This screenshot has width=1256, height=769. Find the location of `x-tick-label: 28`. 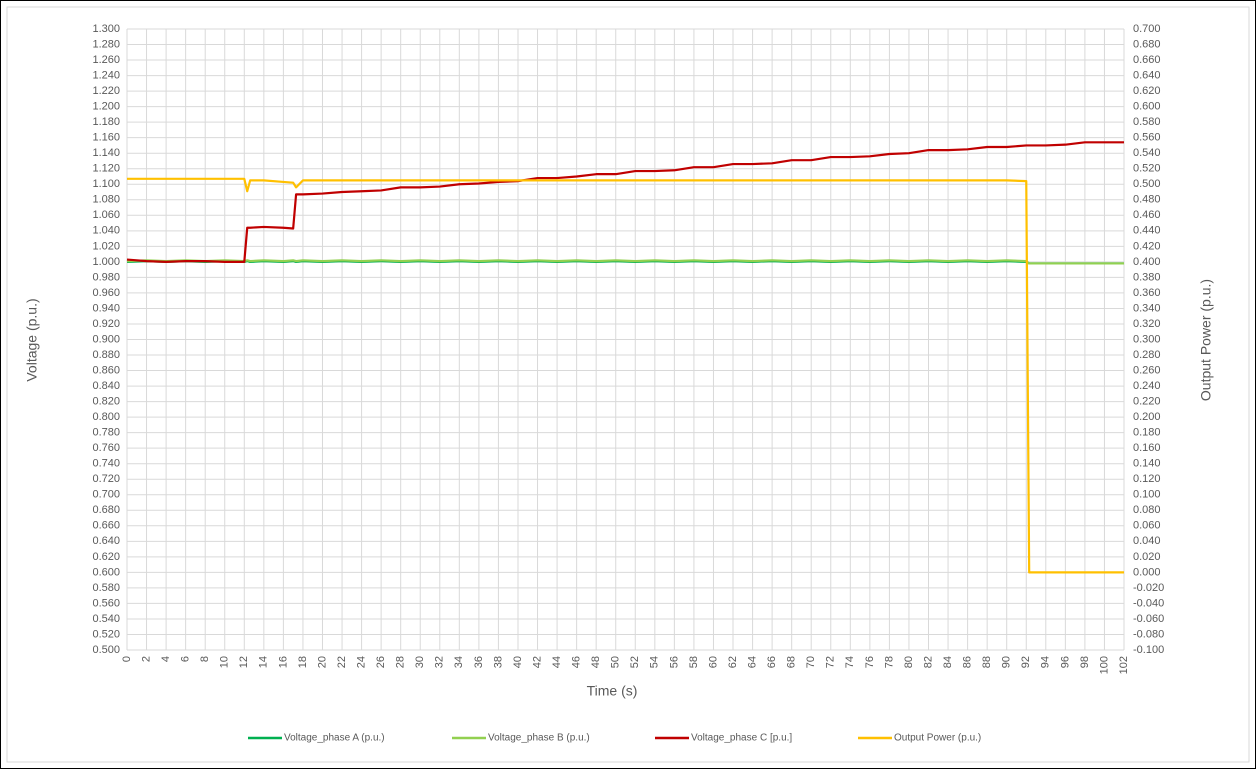

x-tick-label: 28 is located at coordinates (401, 662).